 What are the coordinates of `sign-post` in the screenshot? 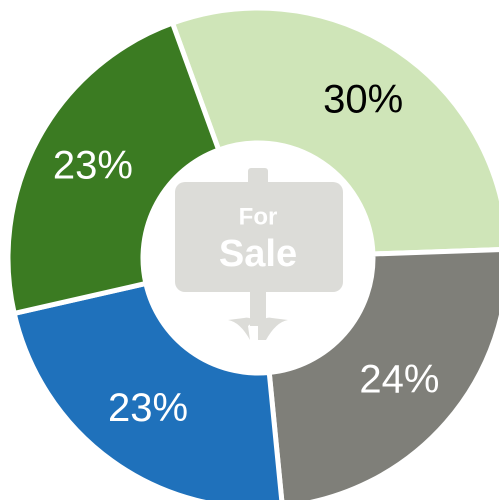 It's located at (258, 308).